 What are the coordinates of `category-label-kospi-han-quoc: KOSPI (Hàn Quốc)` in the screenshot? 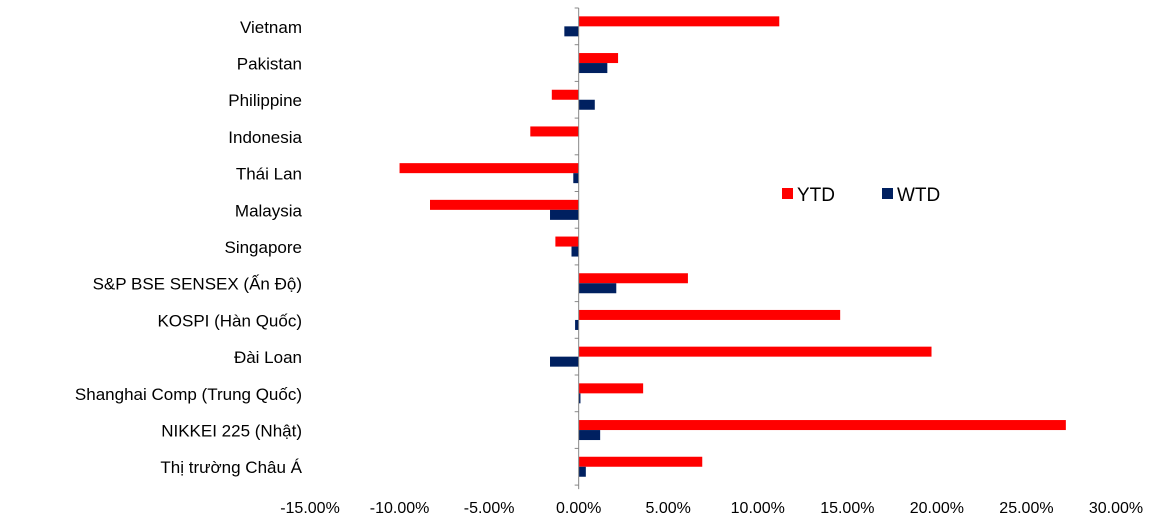 It's located at (229, 320).